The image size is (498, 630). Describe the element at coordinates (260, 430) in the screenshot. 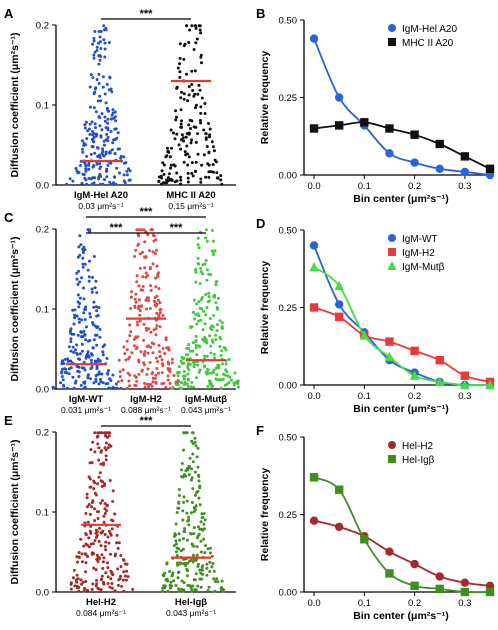

I see `panel-label: F` at that location.